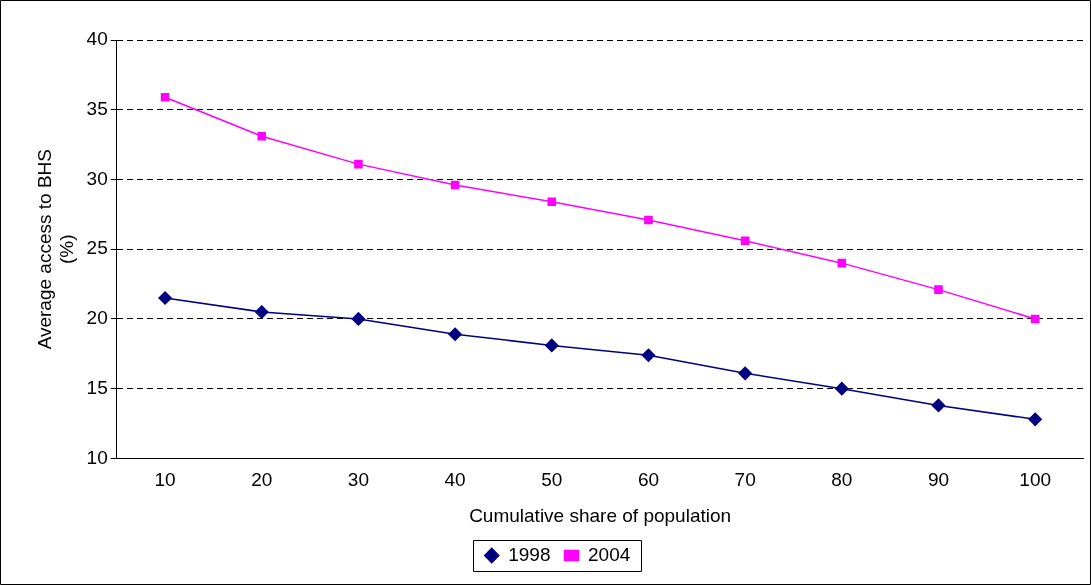 The image size is (1091, 585). Describe the element at coordinates (97, 248) in the screenshot. I see `y-tick-label: 25` at that location.